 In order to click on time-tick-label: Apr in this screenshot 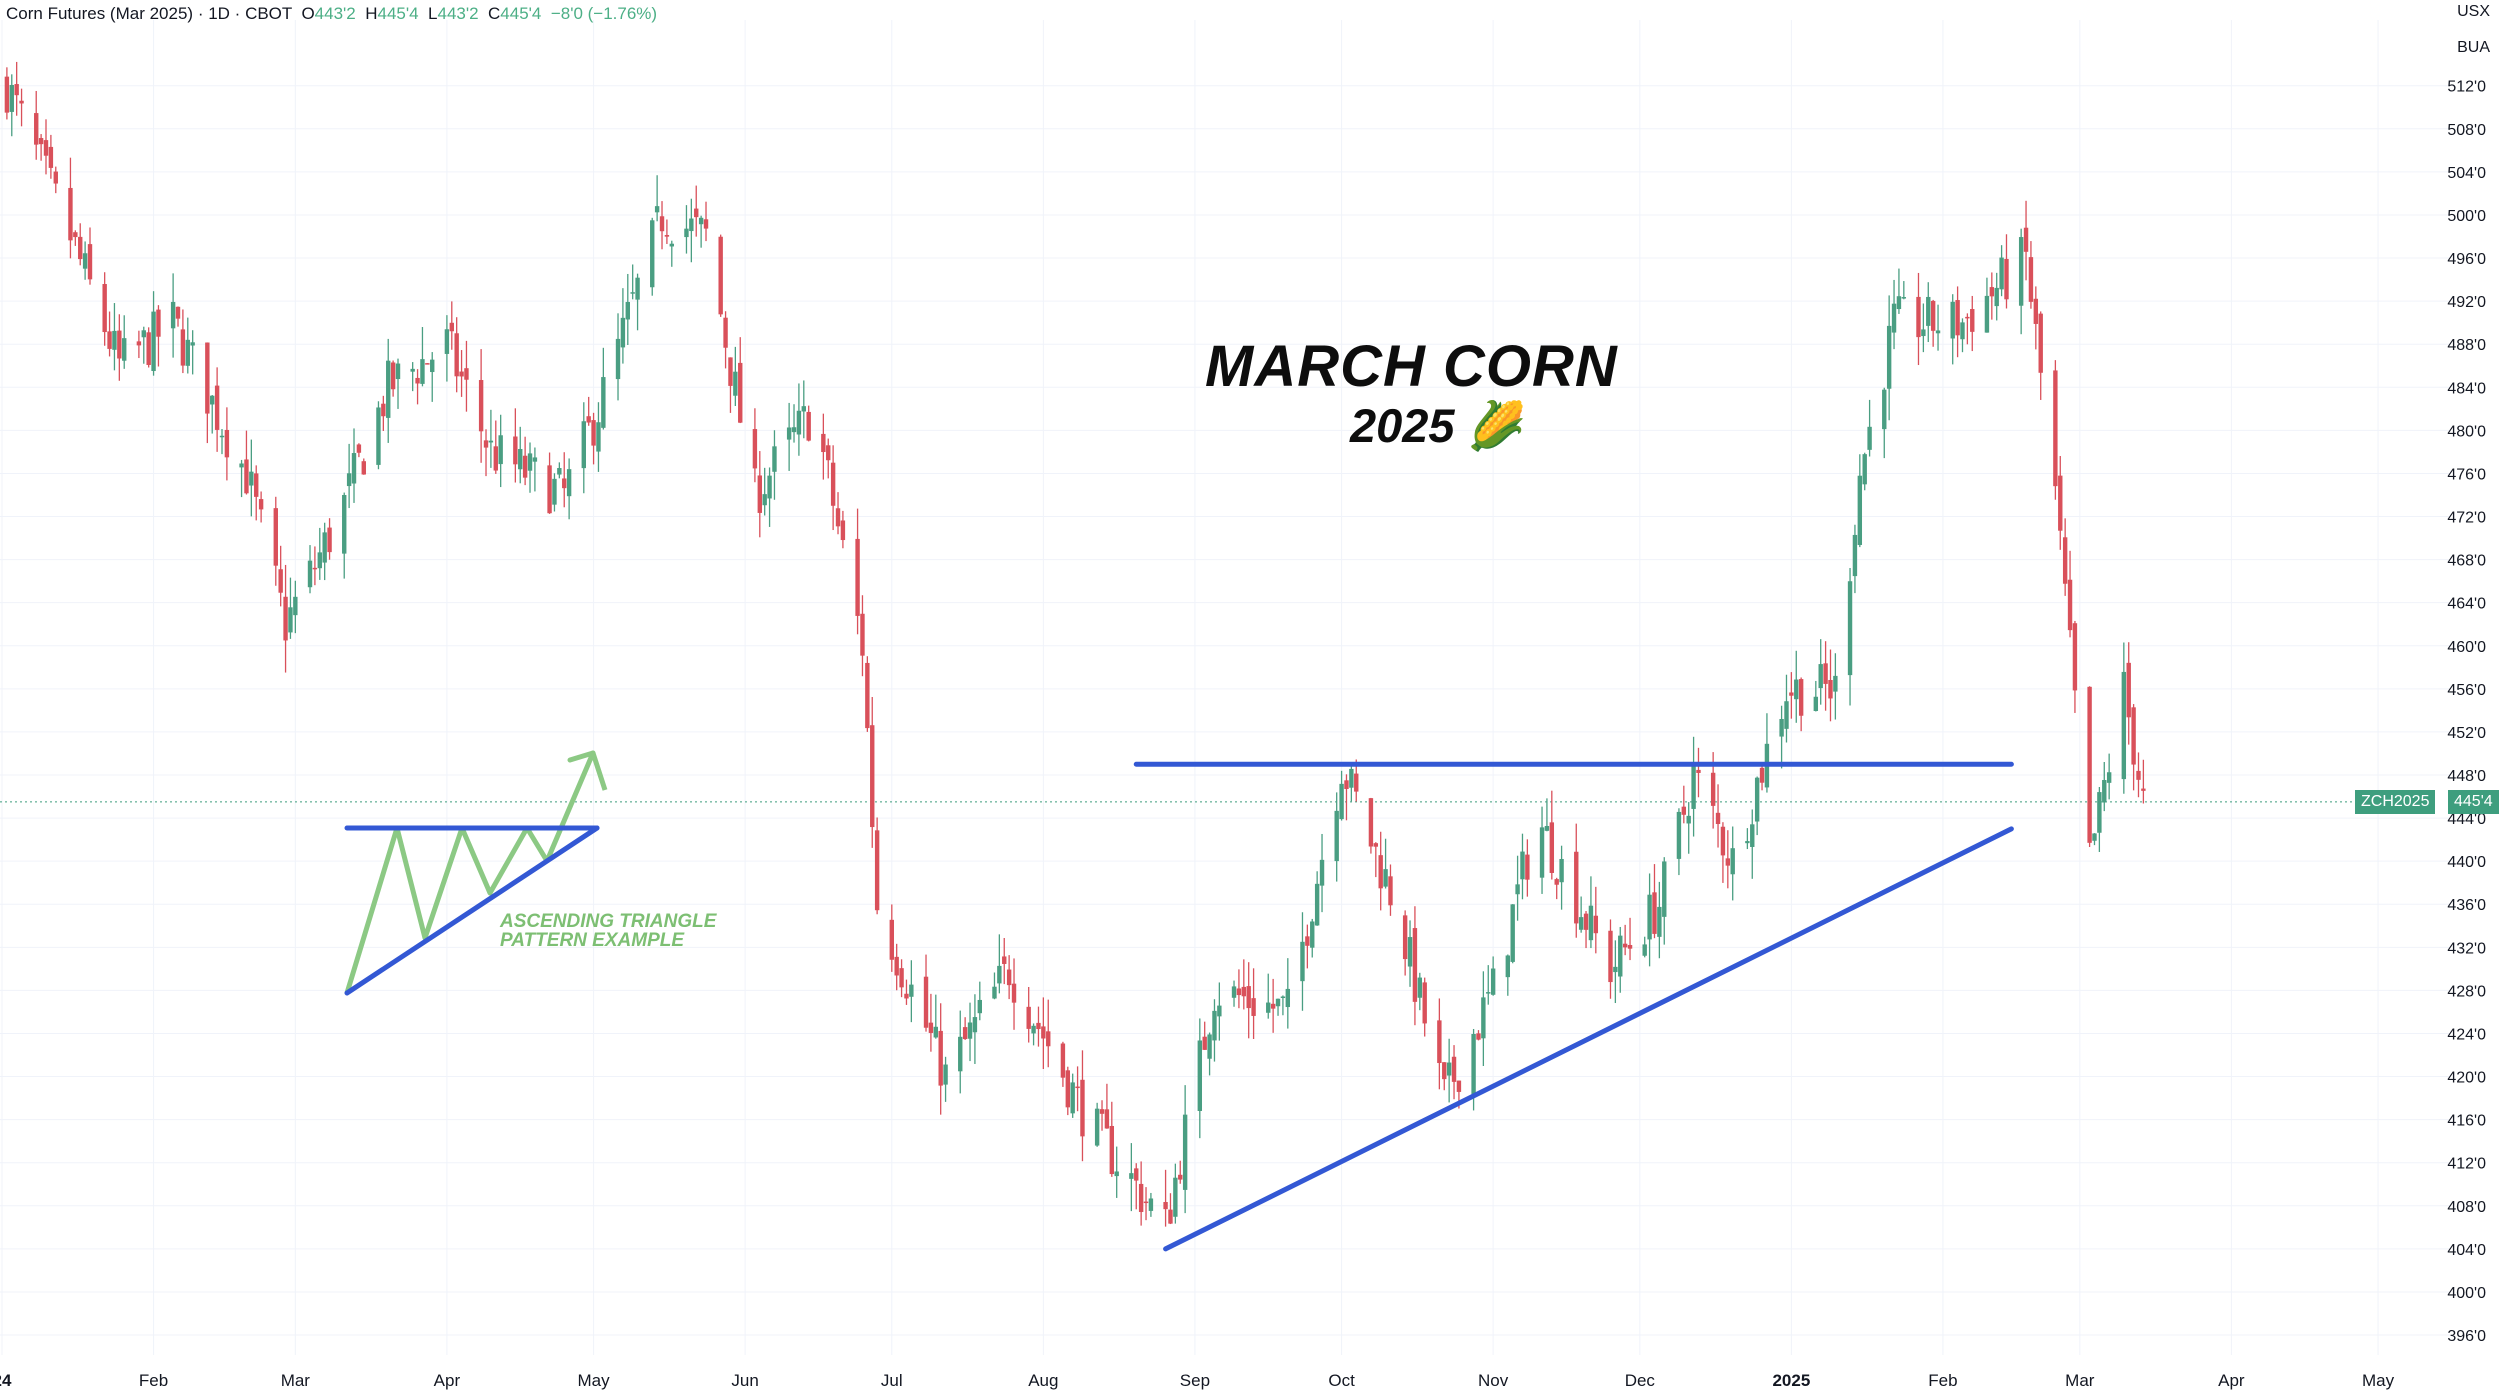, I will do `click(2231, 1380)`.